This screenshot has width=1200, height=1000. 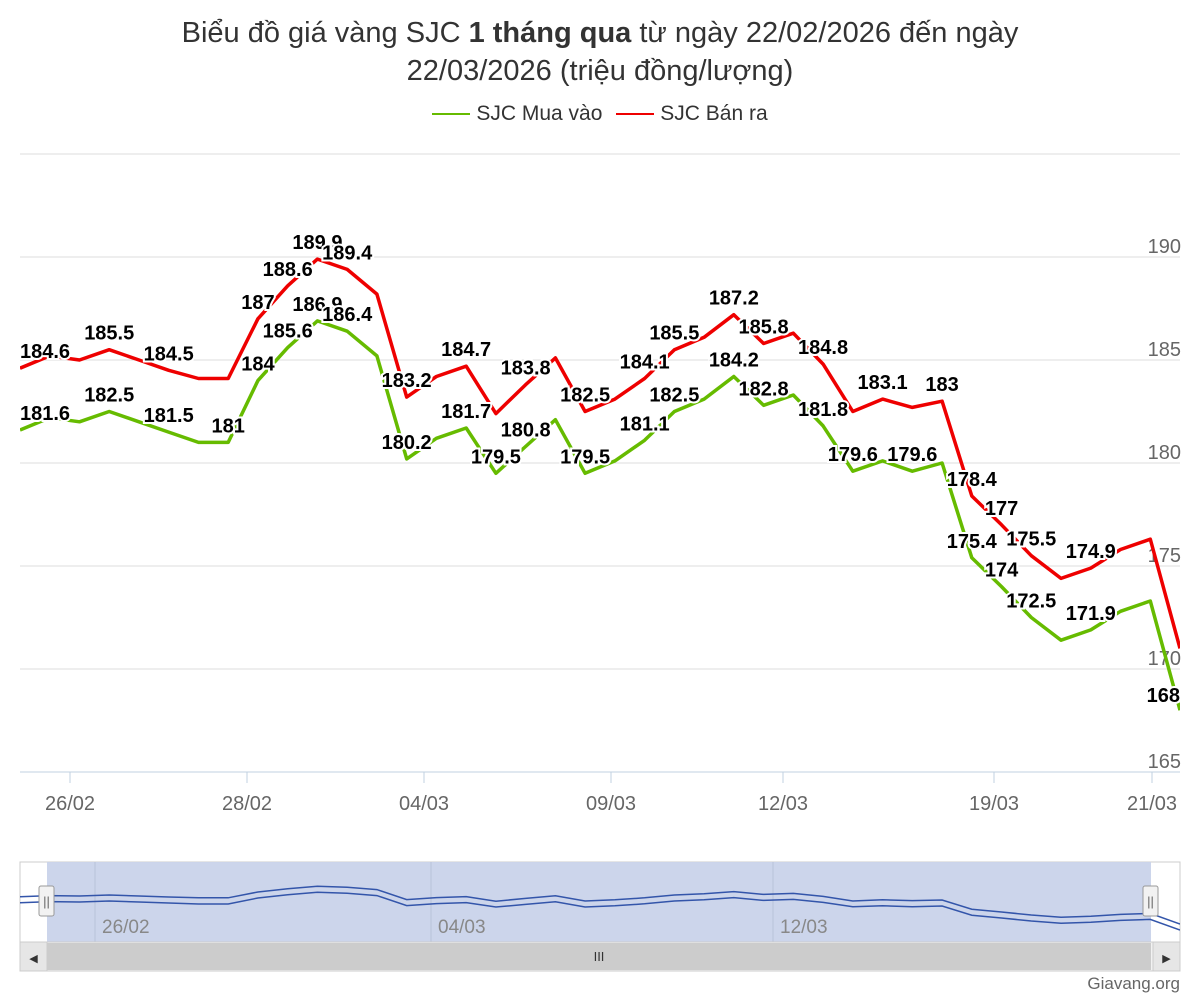 What do you see at coordinates (734, 360) in the screenshot?
I see `data-label-buy: 184.2` at bounding box center [734, 360].